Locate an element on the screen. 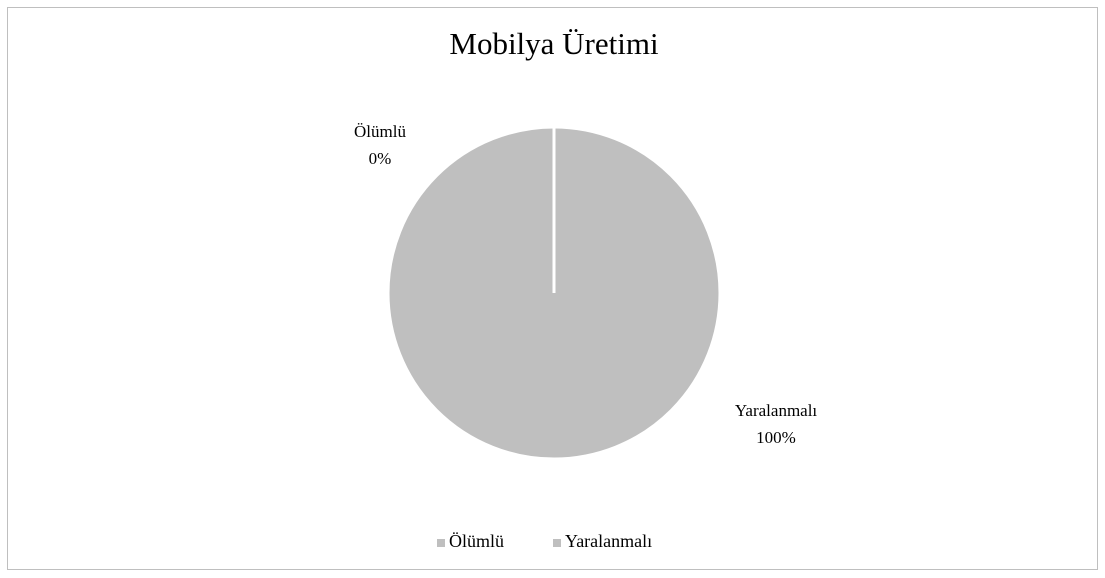 The width and height of the screenshot is (1105, 578). data-label-value: 0% is located at coordinates (380, 158).